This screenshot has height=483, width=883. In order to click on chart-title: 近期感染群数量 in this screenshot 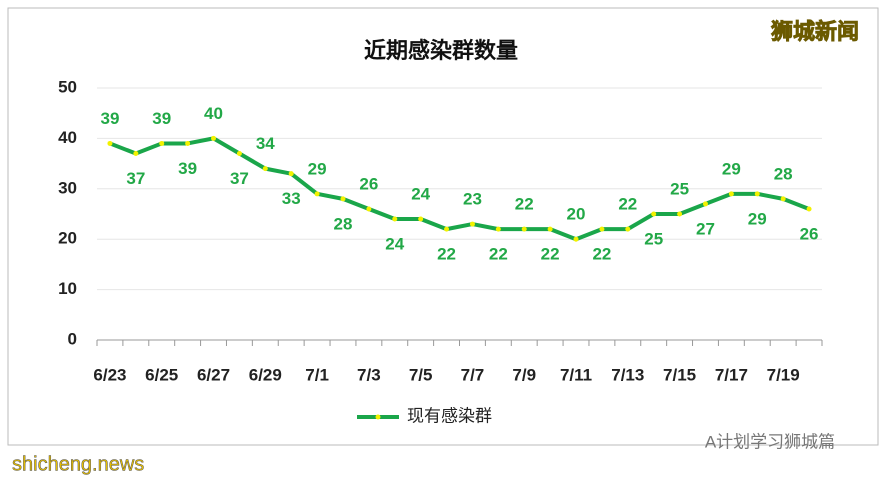, I will do `click(441, 50)`.